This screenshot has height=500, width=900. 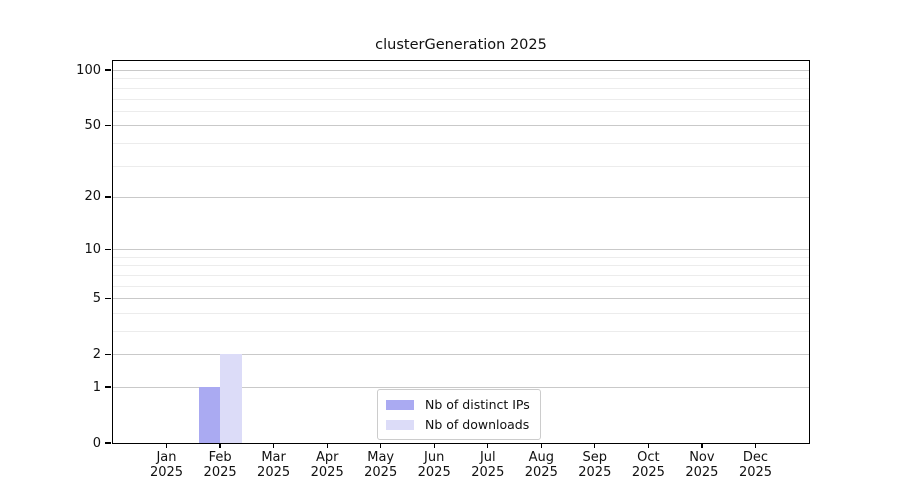 I want to click on bar-downloads, so click(x=231, y=398).